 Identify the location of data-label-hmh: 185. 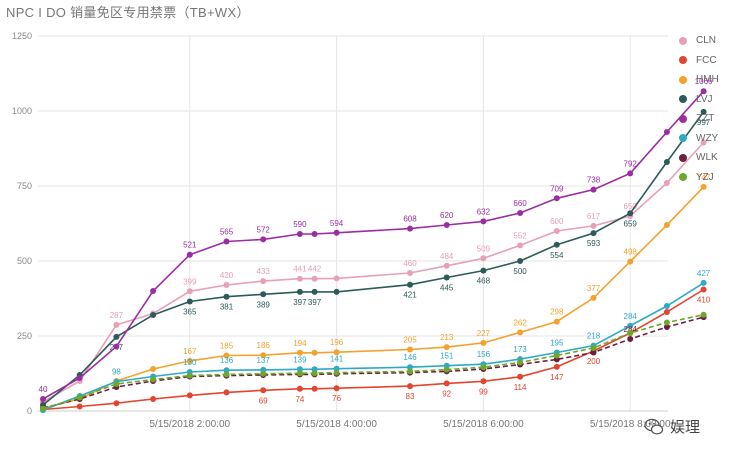
(227, 346).